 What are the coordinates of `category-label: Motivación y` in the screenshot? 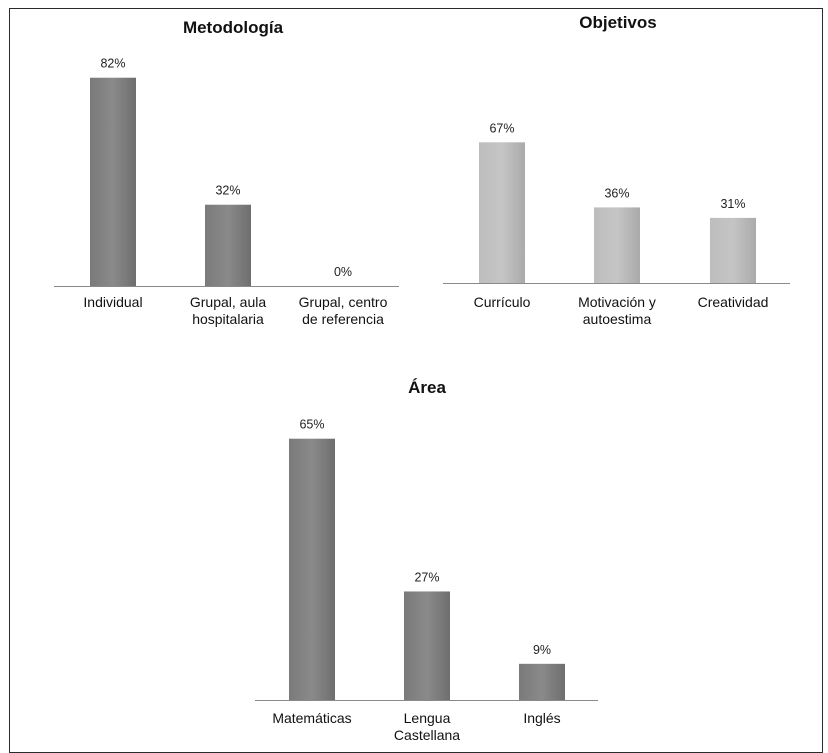 It's located at (617, 302).